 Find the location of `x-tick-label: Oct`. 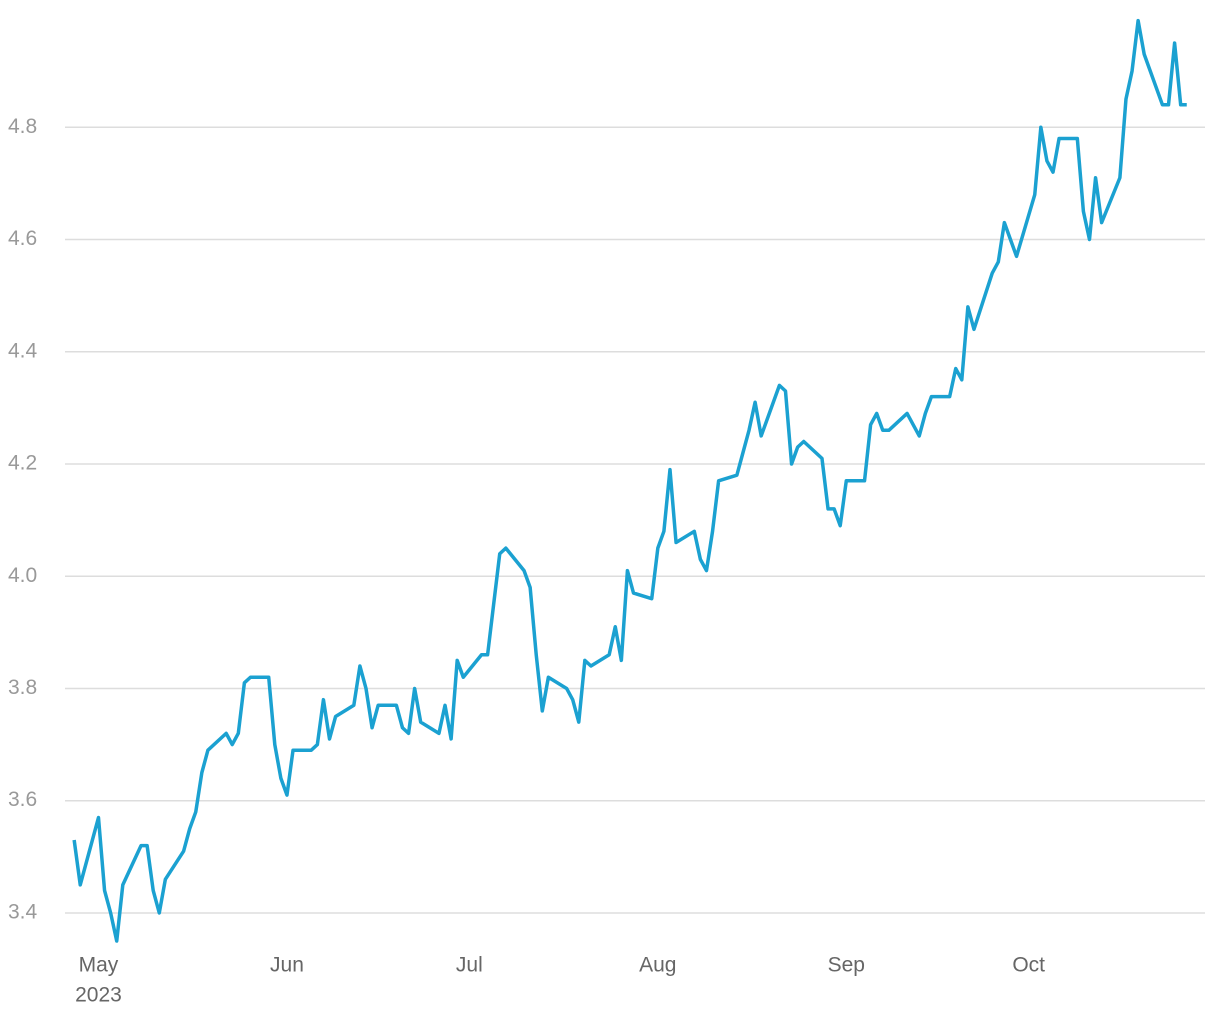

x-tick-label: Oct is located at coordinates (1028, 965).